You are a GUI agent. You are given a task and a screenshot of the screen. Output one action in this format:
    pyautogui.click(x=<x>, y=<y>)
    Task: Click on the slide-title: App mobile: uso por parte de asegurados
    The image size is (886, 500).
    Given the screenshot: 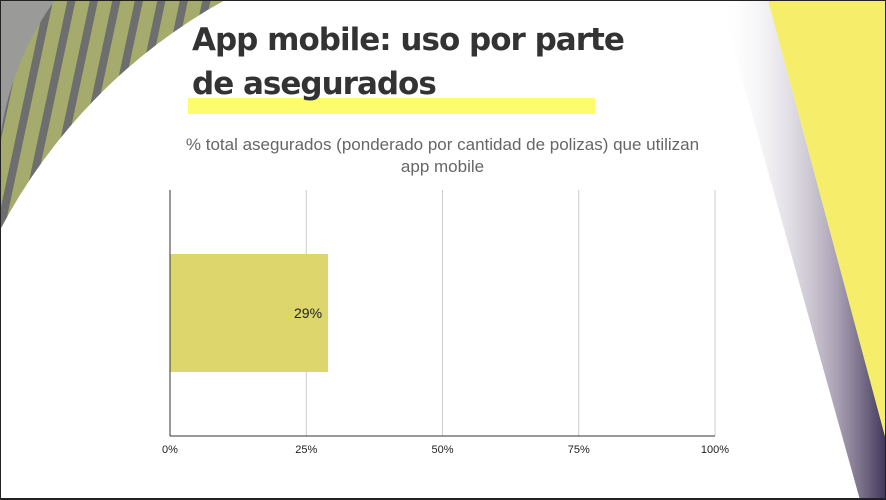 What is the action you would take?
    pyautogui.click(x=408, y=62)
    